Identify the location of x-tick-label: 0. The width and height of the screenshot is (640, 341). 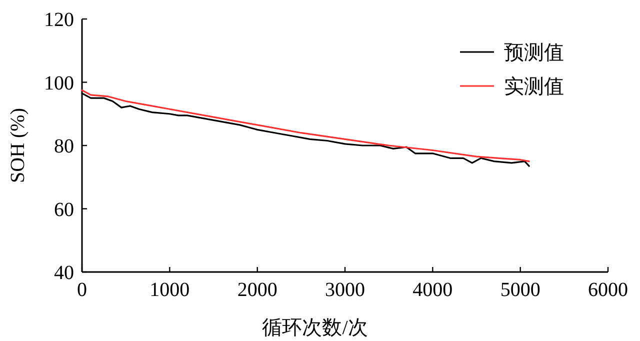
(82, 290).